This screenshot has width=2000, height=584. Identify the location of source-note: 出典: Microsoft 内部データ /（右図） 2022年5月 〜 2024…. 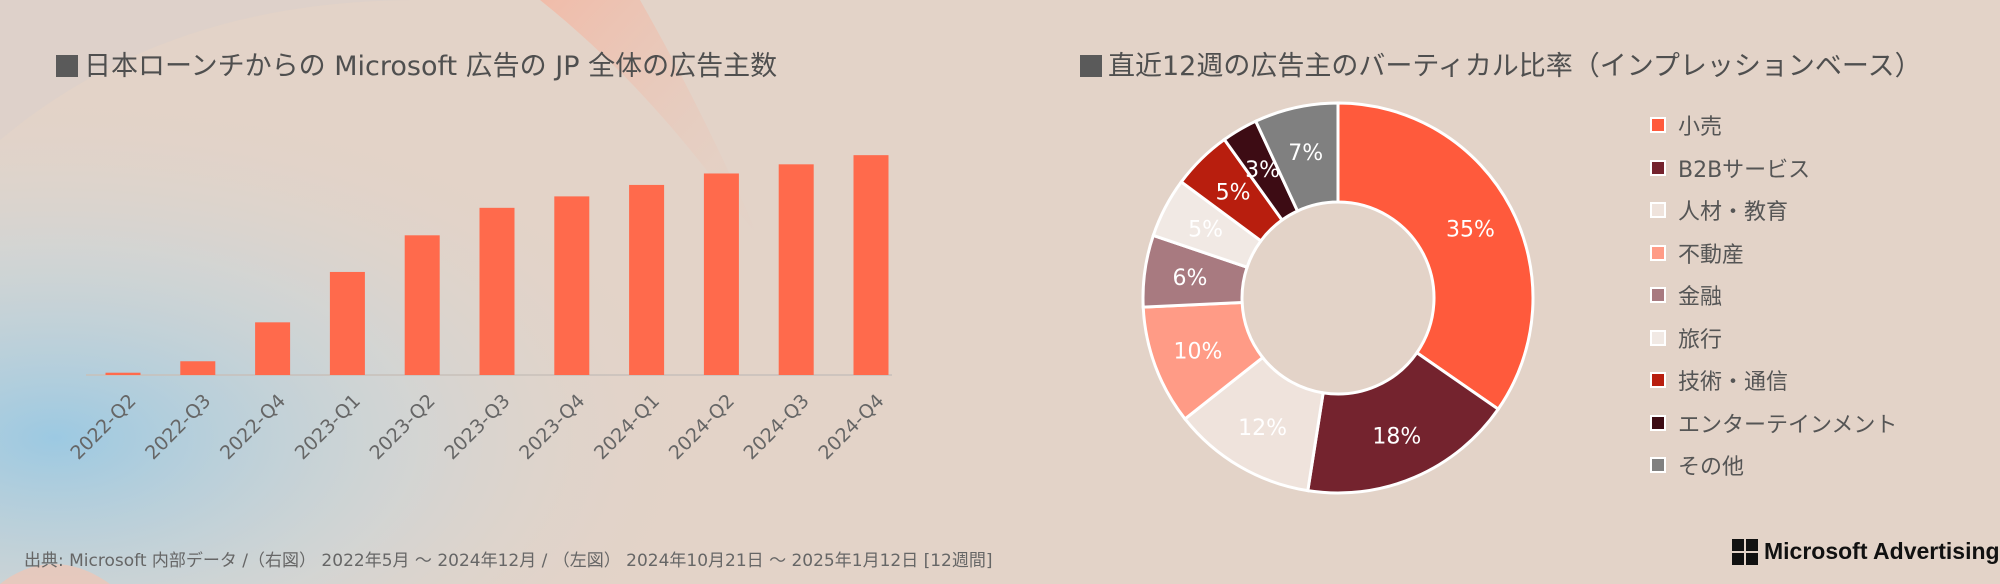
(508, 561).